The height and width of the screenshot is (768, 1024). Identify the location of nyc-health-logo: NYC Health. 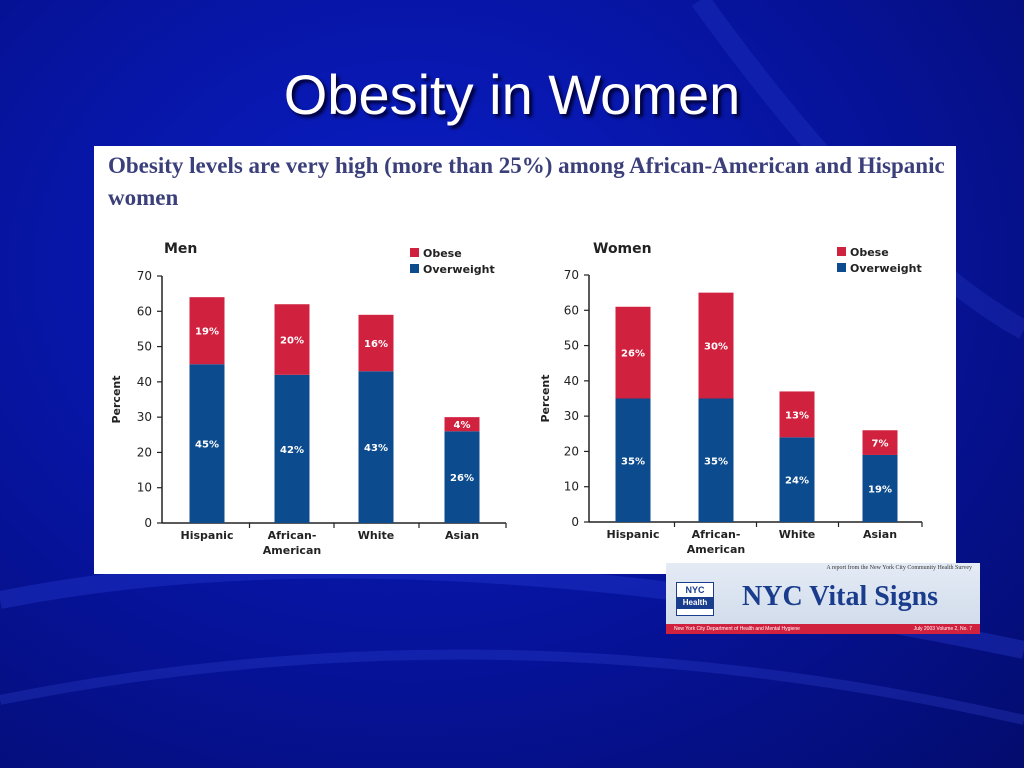
(695, 599).